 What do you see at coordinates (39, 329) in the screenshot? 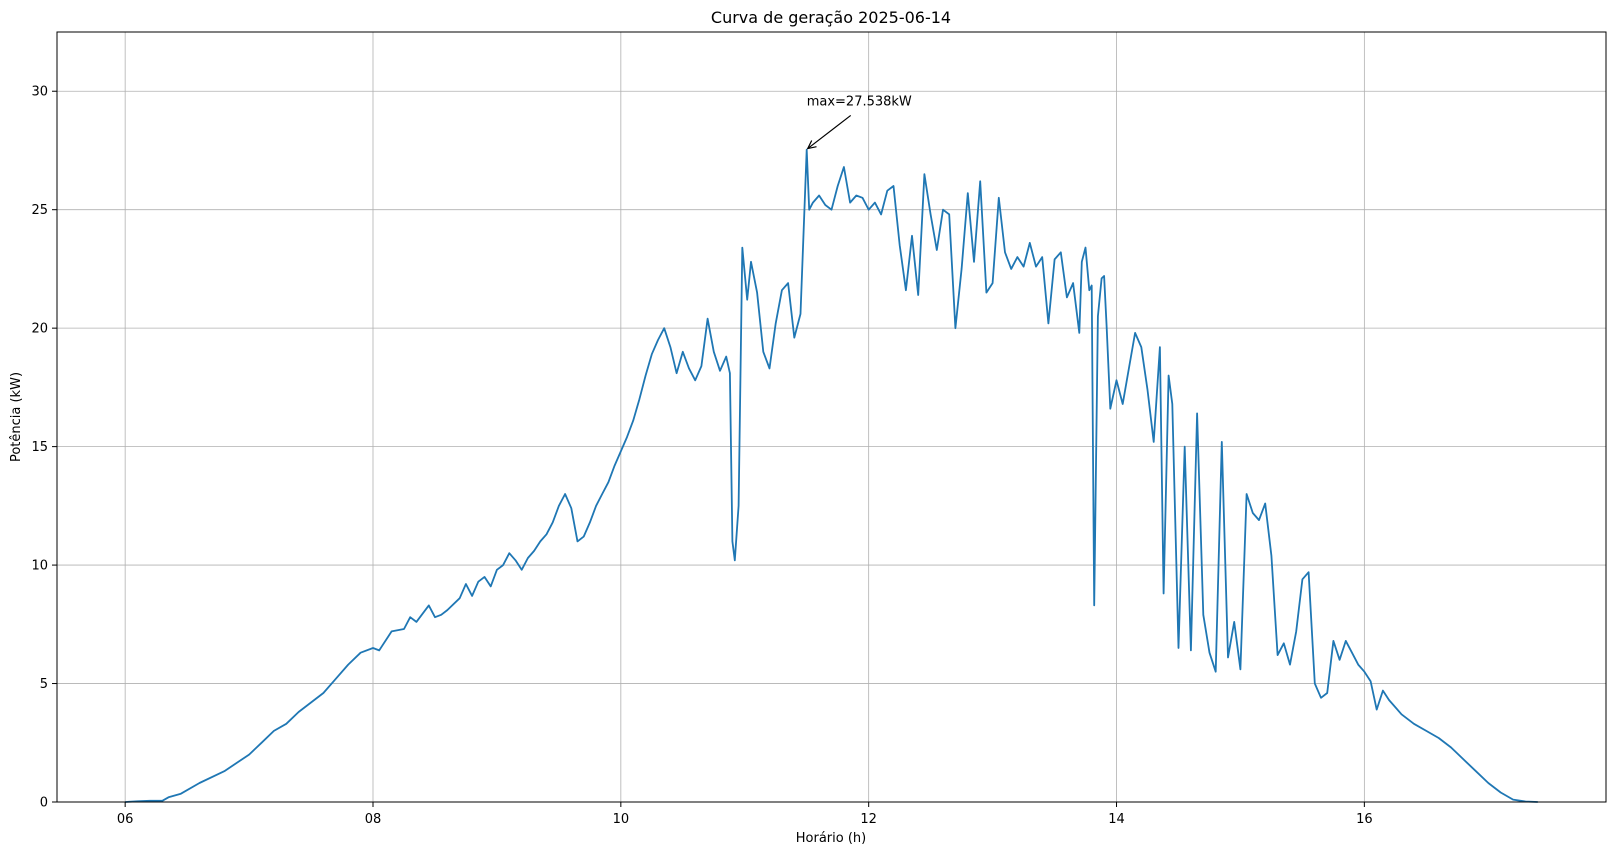
I see `y-tick-label: 20` at bounding box center [39, 329].